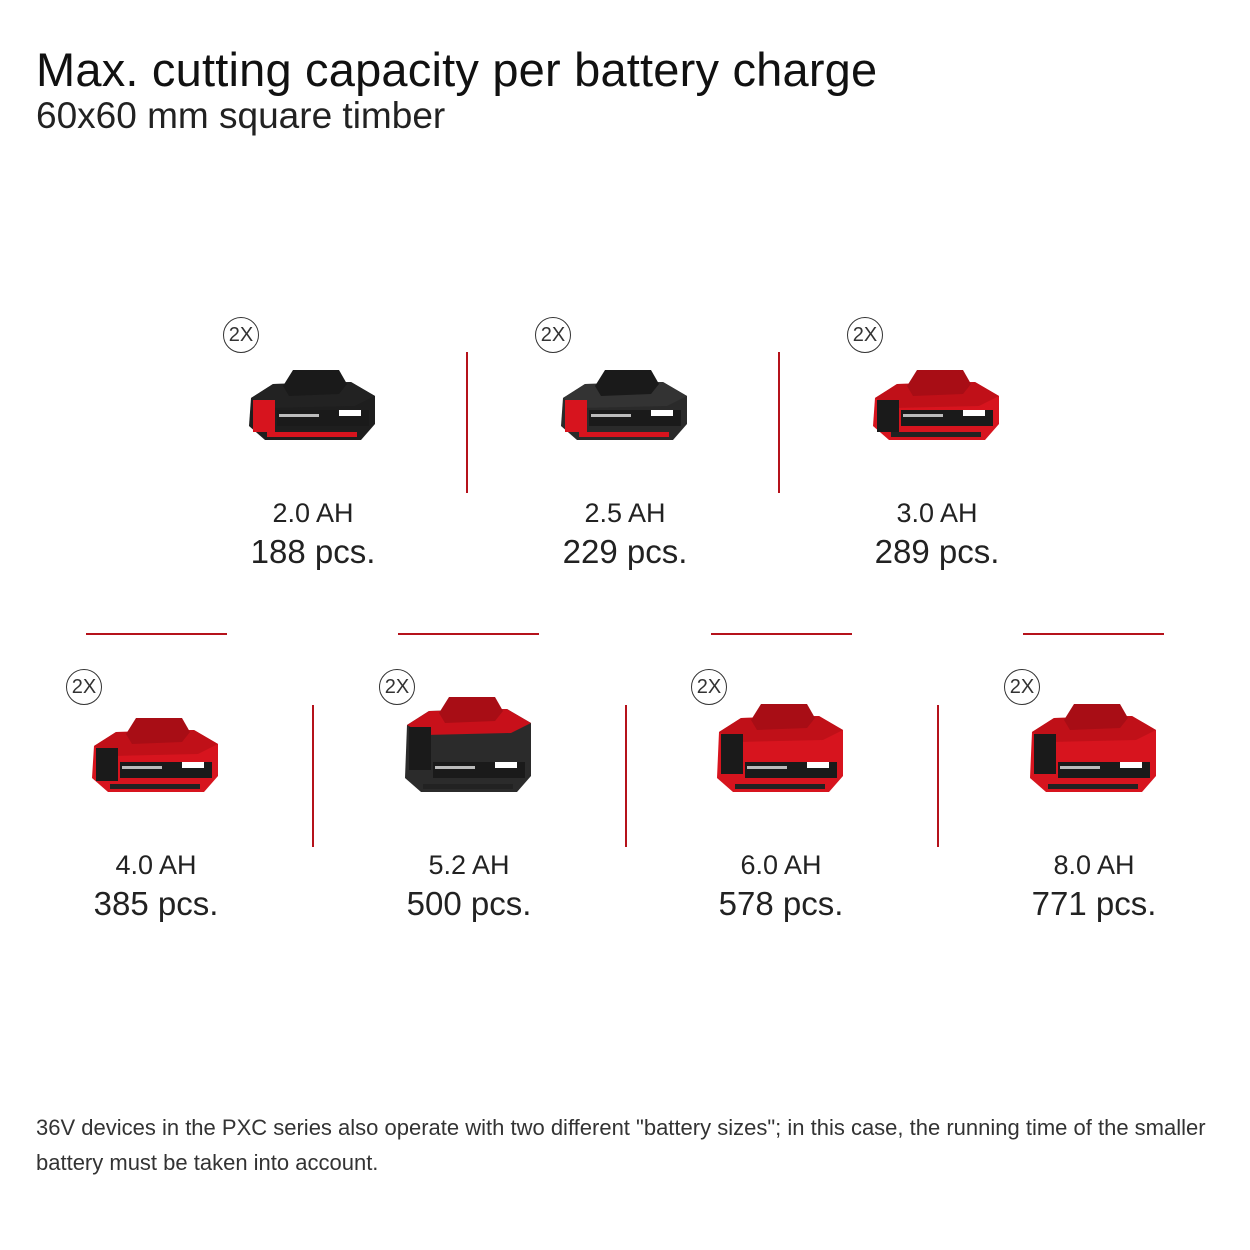 This screenshot has height=1250, width=1250. Describe the element at coordinates (781, 749) in the screenshot. I see `battery-6ah-icon` at that location.